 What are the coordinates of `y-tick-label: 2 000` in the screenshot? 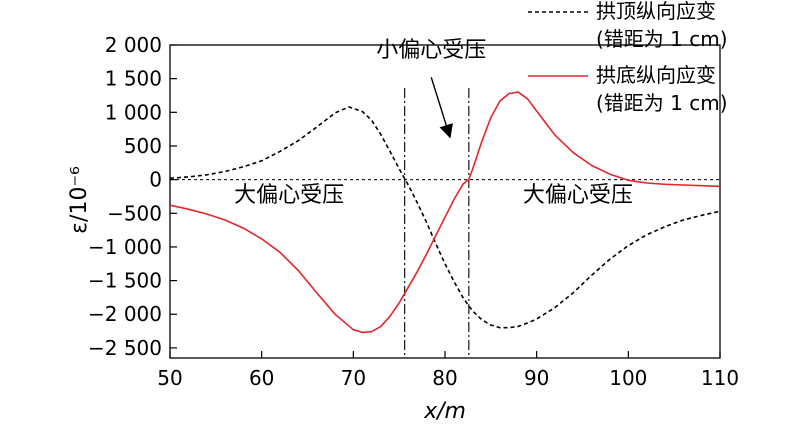 It's located at (133, 45).